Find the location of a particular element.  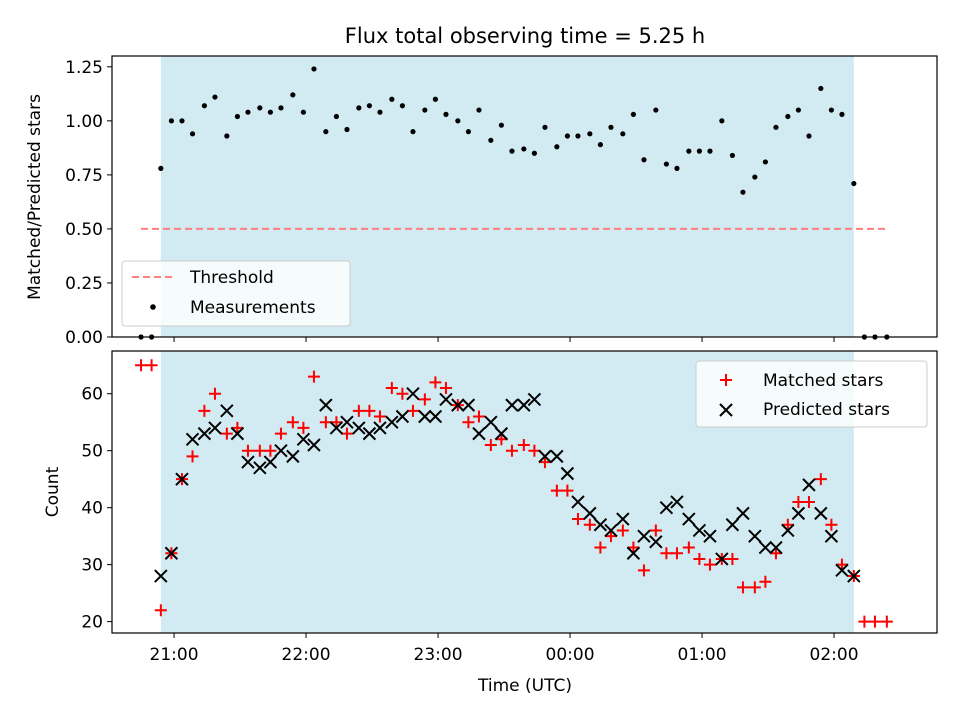

y-axis-label-count: Count is located at coordinates (53, 491).